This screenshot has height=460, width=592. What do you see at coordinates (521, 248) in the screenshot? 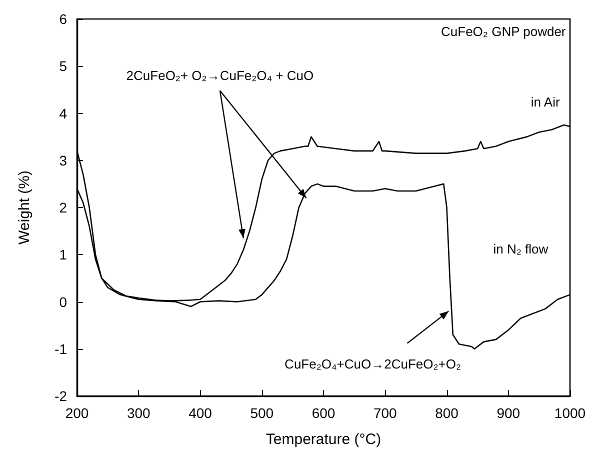
I see `annotation: in N₂ flow` at bounding box center [521, 248].